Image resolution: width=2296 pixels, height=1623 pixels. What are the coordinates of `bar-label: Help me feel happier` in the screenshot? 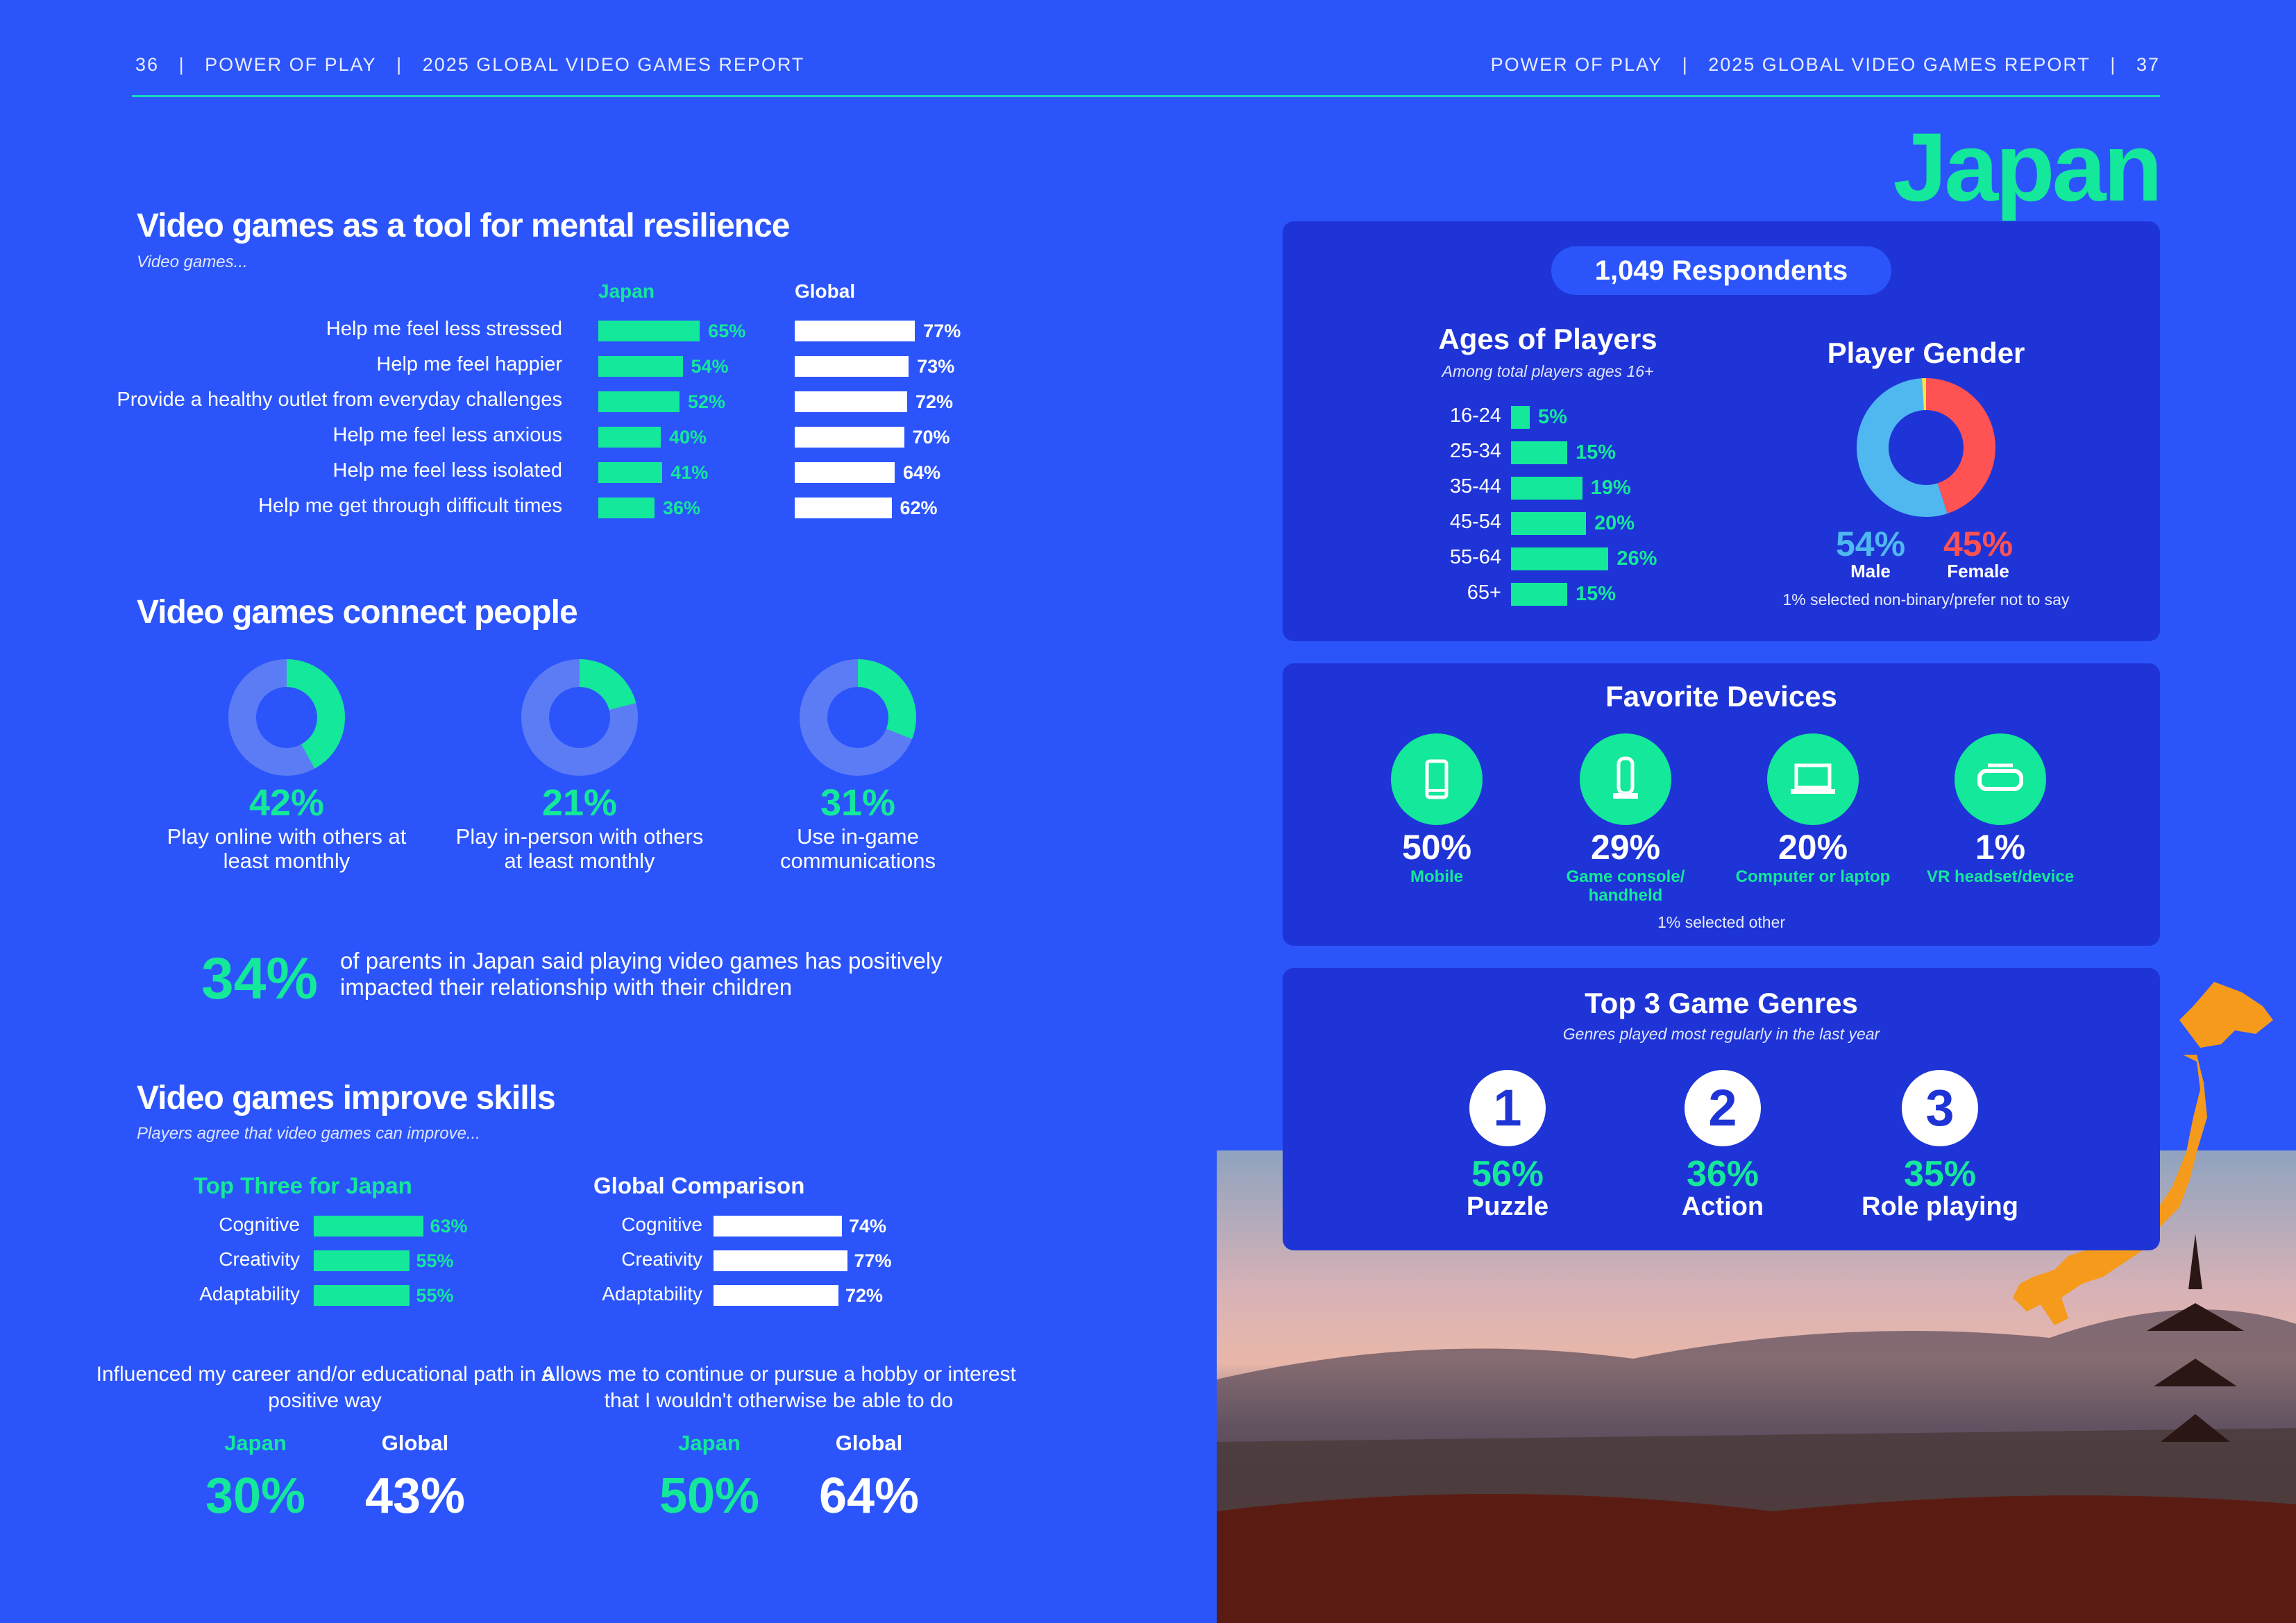 It's located at (469, 364).